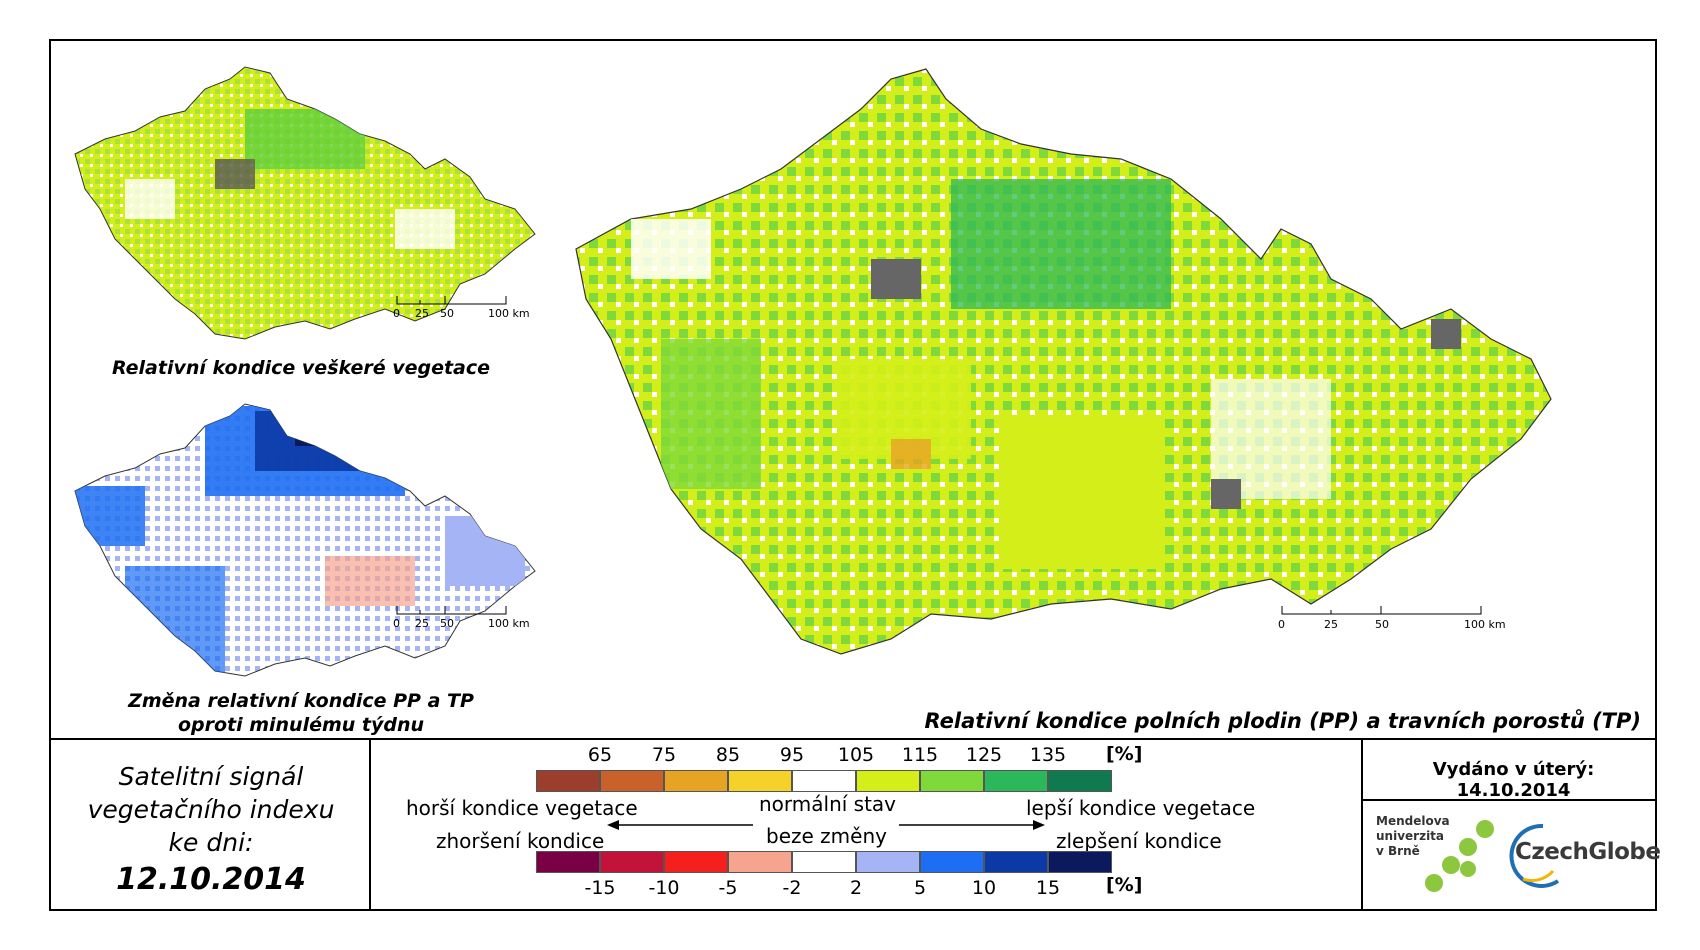 Image resolution: width=1700 pixels, height=950 pixels. Describe the element at coordinates (1124, 885) in the screenshot. I see `legend-bottom-unit: [%]` at that location.